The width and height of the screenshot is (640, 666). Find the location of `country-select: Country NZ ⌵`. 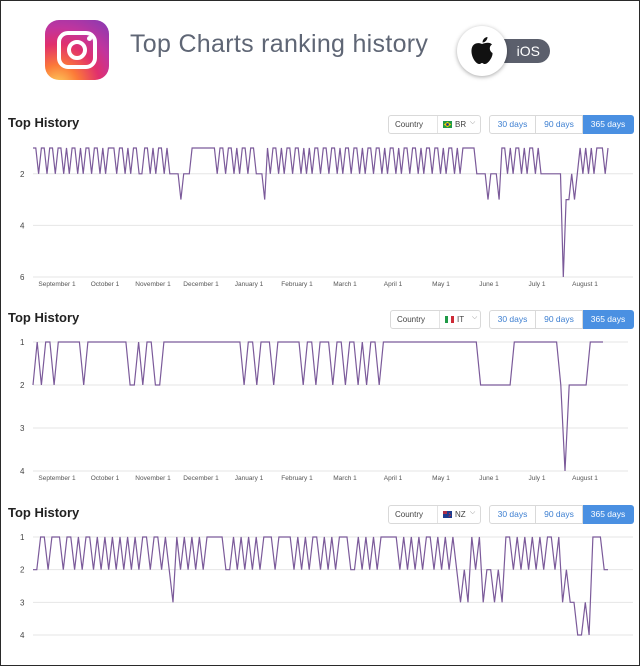

country-select: Country NZ ⌵ is located at coordinates (434, 514).